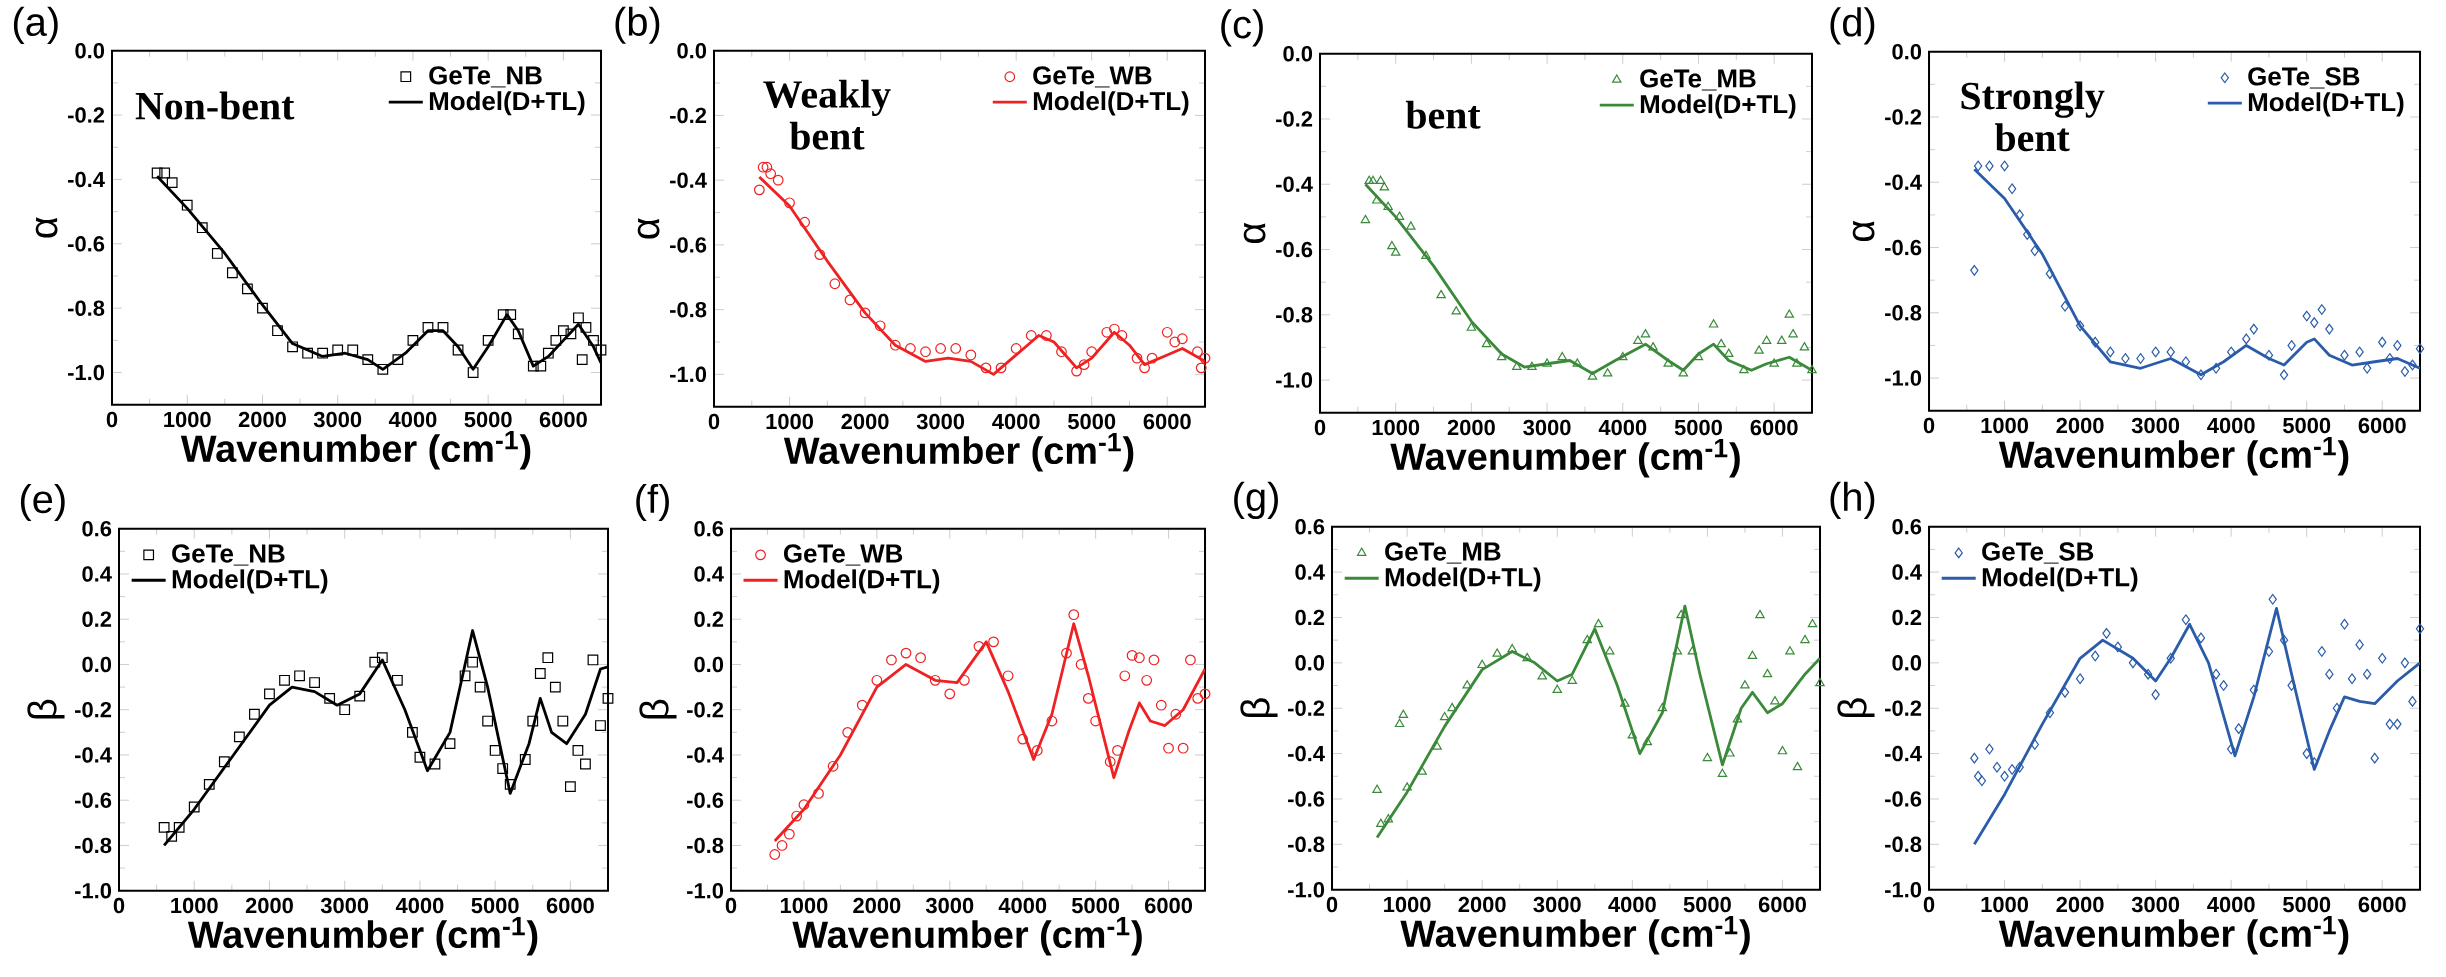 The image size is (2446, 977). I want to click on annotation: bent, so click(1443, 114).